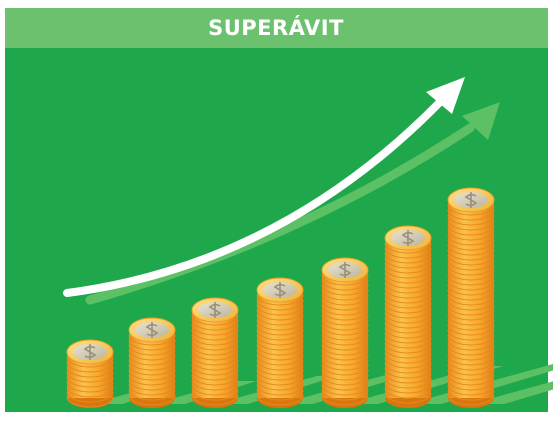 The width and height of the screenshot is (553, 430). I want to click on arrow-head, so click(445, 95).